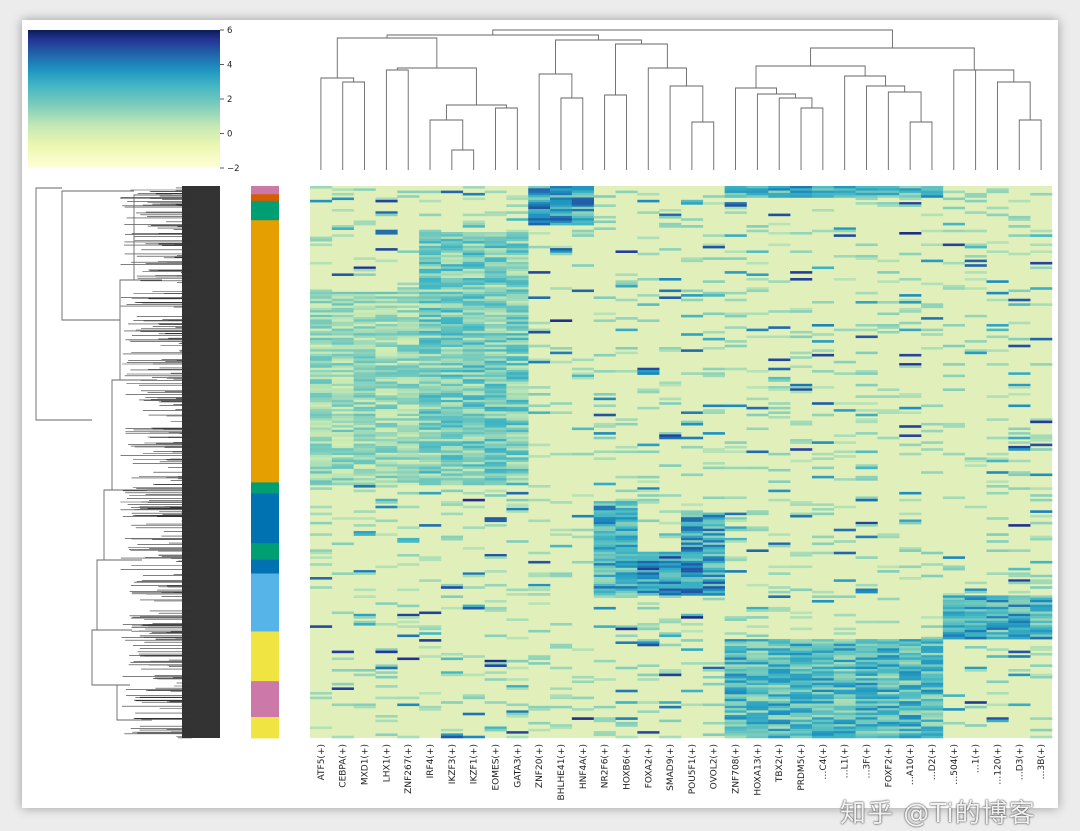  What do you see at coordinates (152, 237) in the screenshot?
I see `row-dendrogram-link` at bounding box center [152, 237].